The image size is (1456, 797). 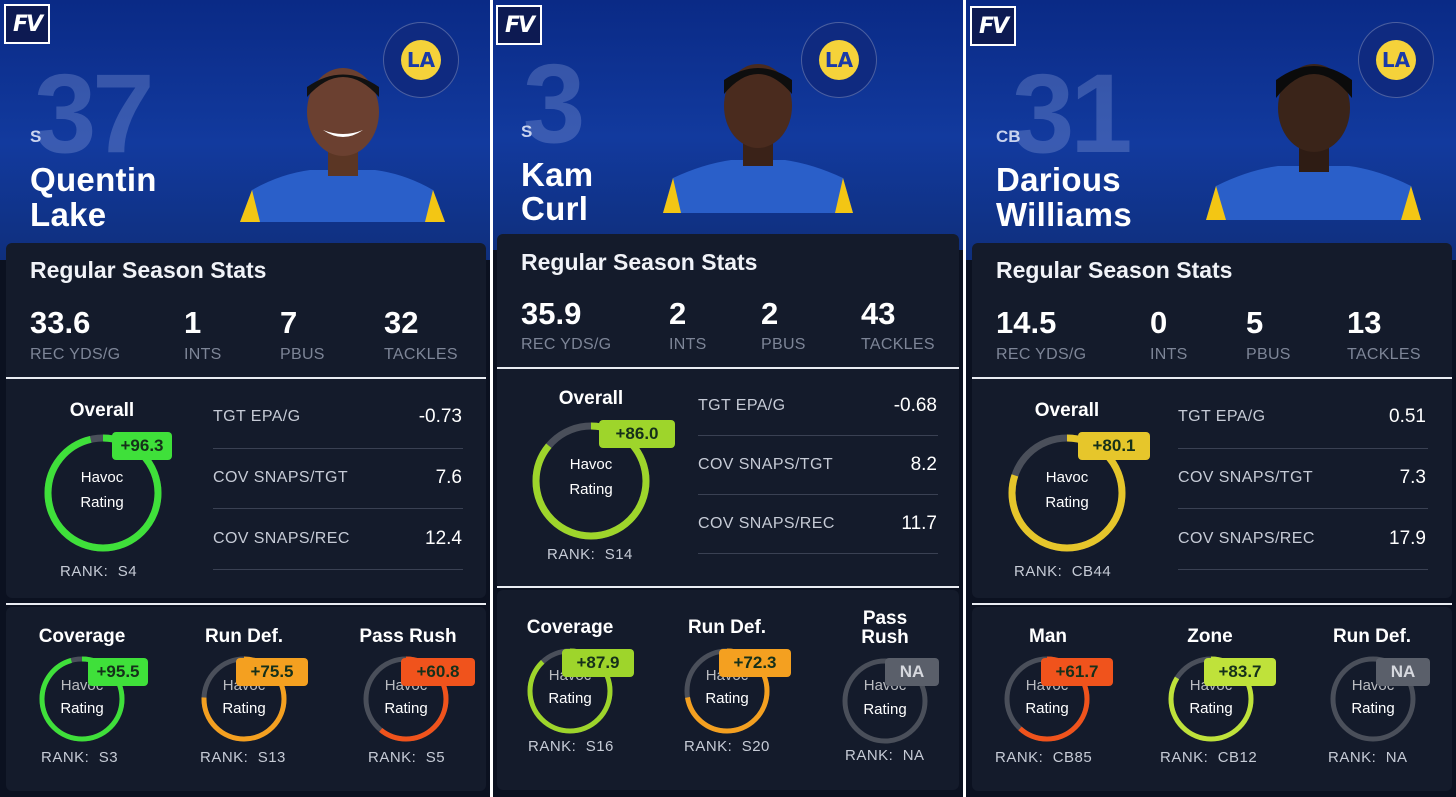 I want to click on position-label: CB, so click(x=1008, y=136).